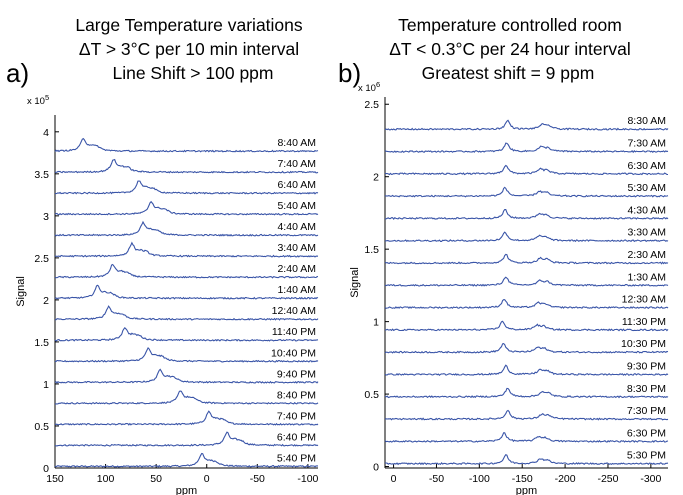  What do you see at coordinates (55, 479) in the screenshot?
I see `x-tick-label: 150` at bounding box center [55, 479].